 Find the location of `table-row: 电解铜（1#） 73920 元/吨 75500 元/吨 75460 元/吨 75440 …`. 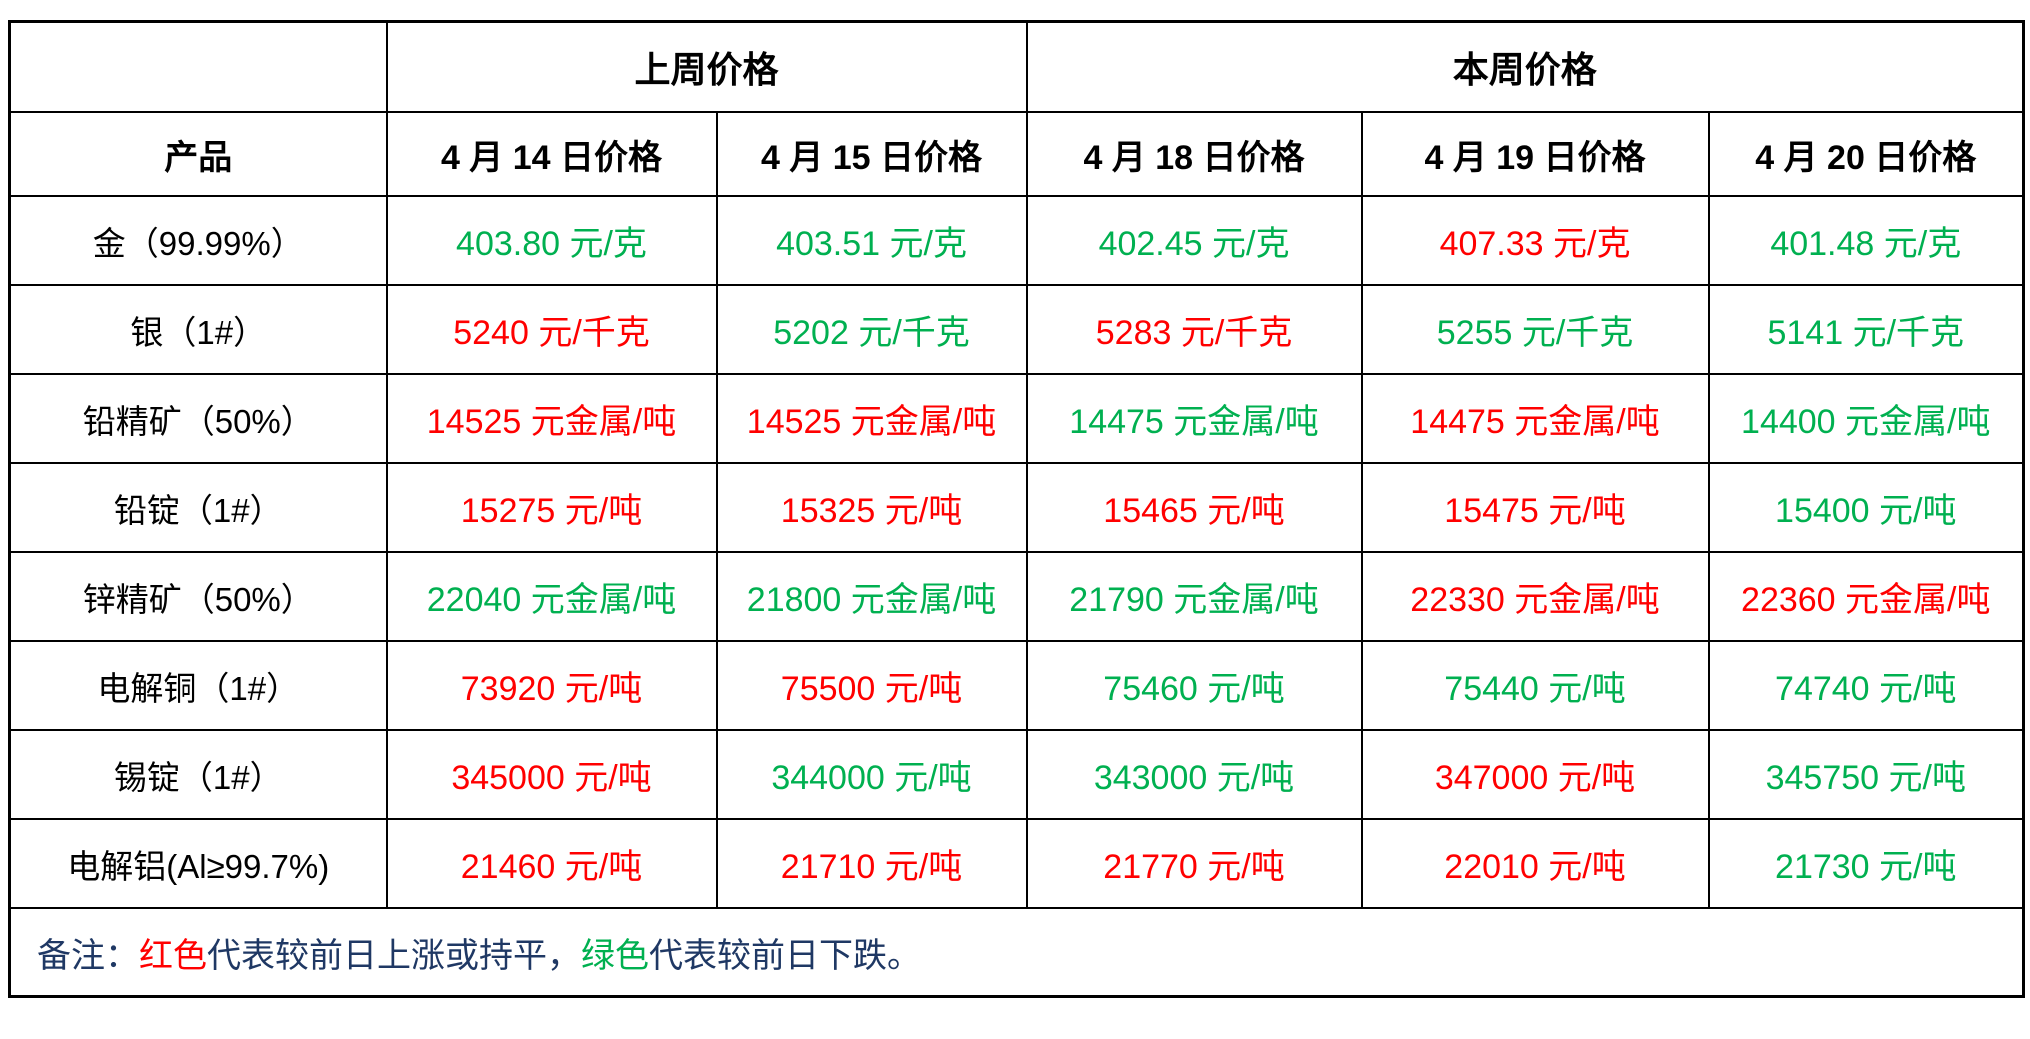

table-row: 电解铜（1#） 73920 元/吨 75500 元/吨 75460 元/吨 75440 … is located at coordinates (1016, 685).